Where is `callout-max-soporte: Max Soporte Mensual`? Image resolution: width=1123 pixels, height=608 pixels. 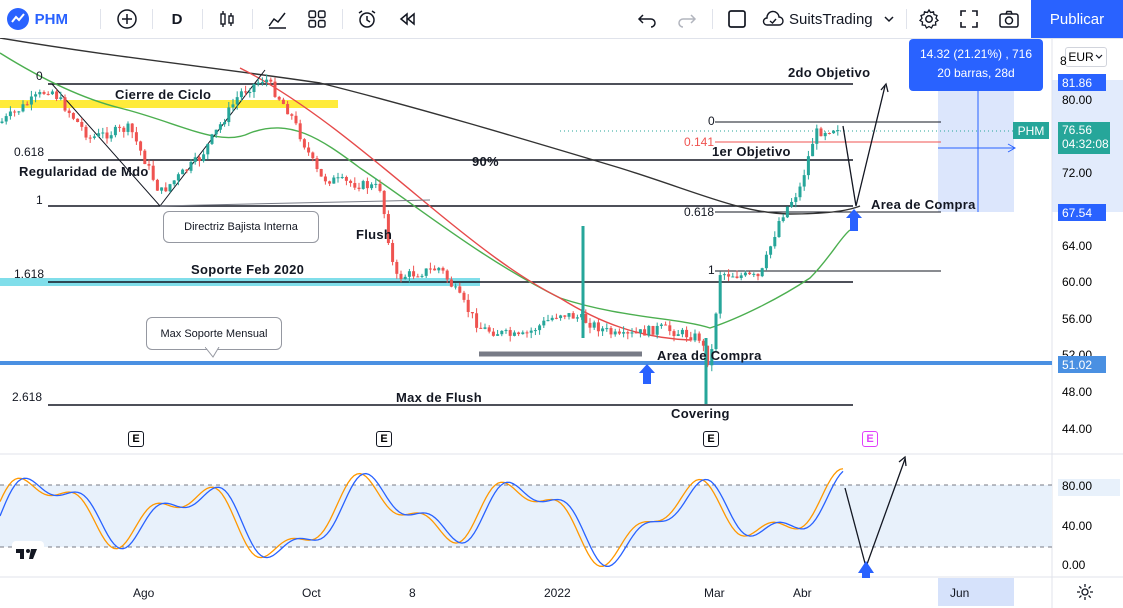 callout-max-soporte: Max Soporte Mensual is located at coordinates (214, 333).